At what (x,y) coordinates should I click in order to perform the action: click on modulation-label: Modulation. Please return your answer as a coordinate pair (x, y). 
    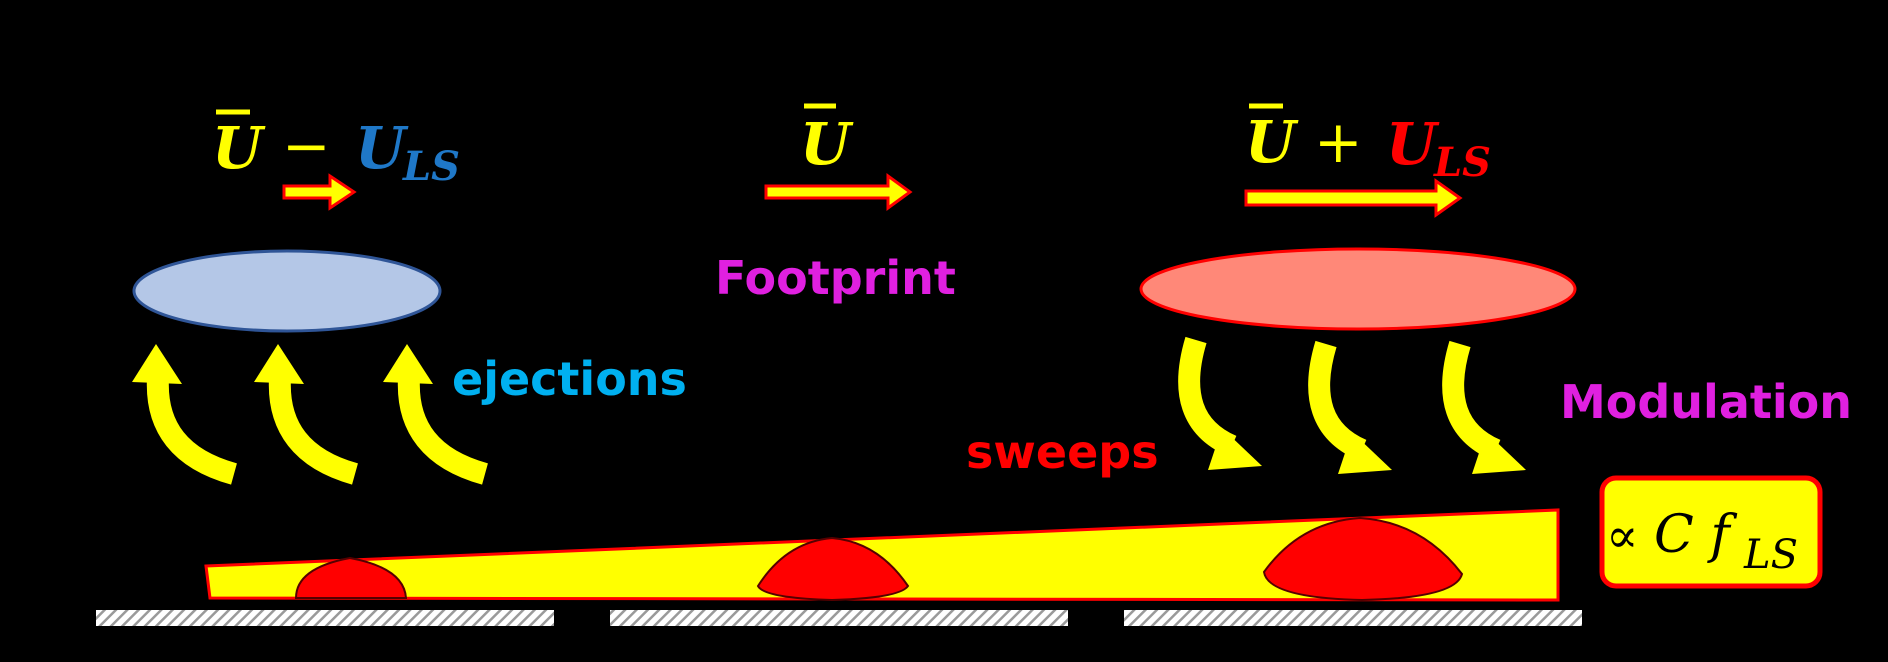
    Looking at the image, I should click on (1706, 402).